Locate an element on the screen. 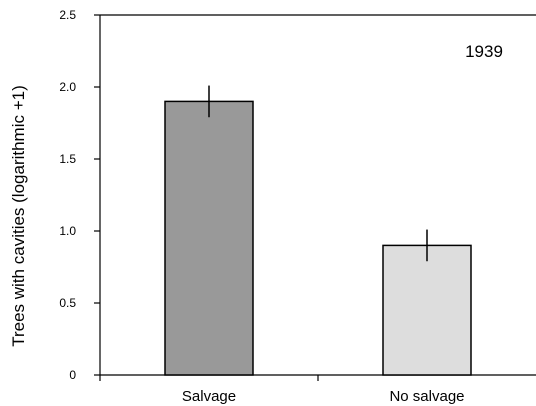 Image resolution: width=536 pixels, height=406 pixels. bar-salvage is located at coordinates (209, 238).